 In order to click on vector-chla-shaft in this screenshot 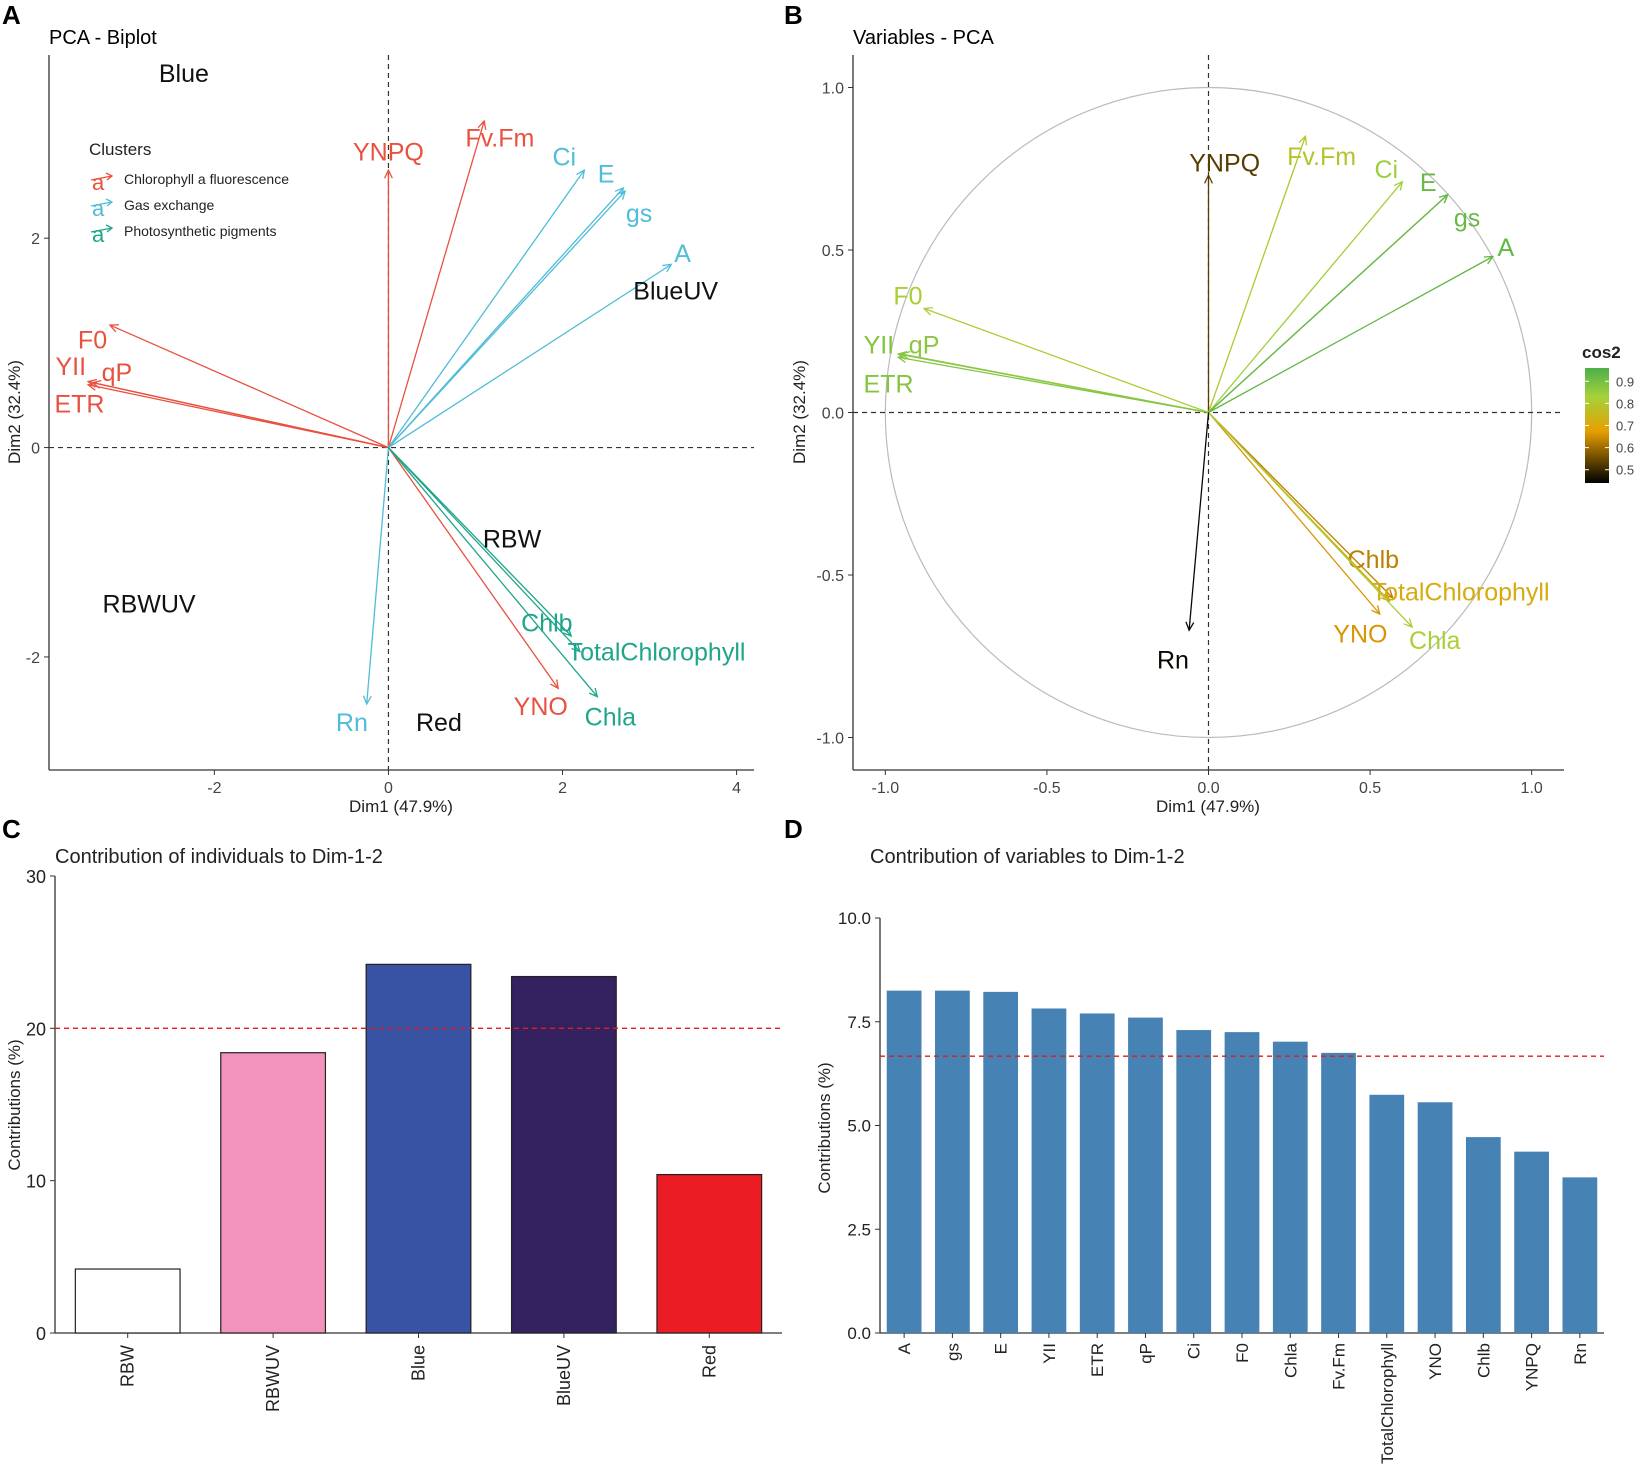, I will do `click(492, 572)`.